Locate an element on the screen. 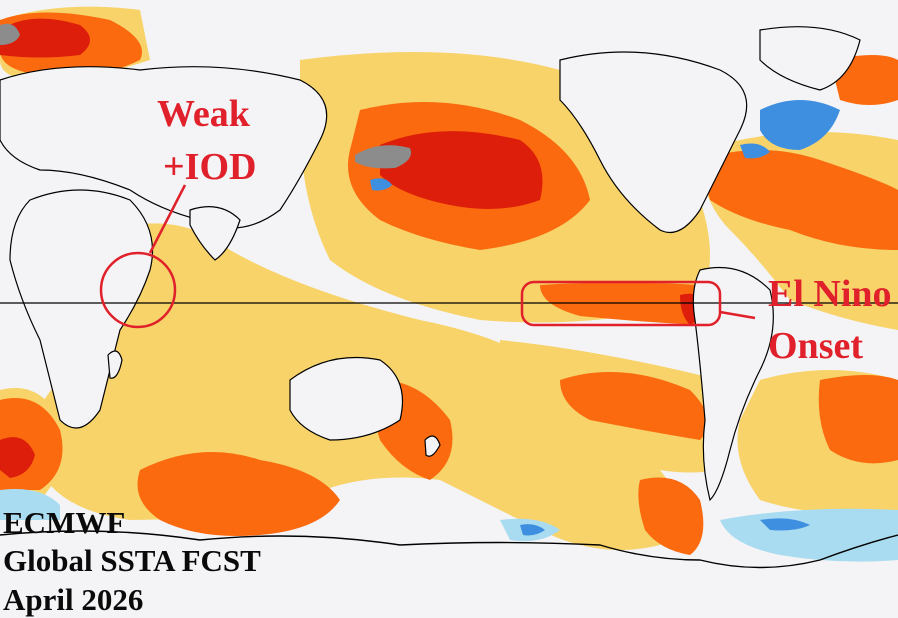  australia is located at coordinates (346, 398).